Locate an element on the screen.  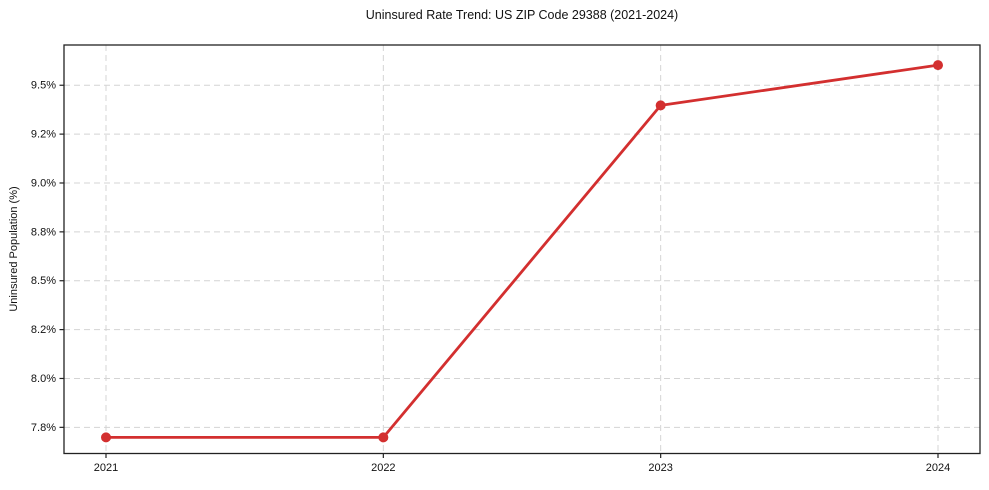
x-tick-label: 2021 is located at coordinates (106, 468).